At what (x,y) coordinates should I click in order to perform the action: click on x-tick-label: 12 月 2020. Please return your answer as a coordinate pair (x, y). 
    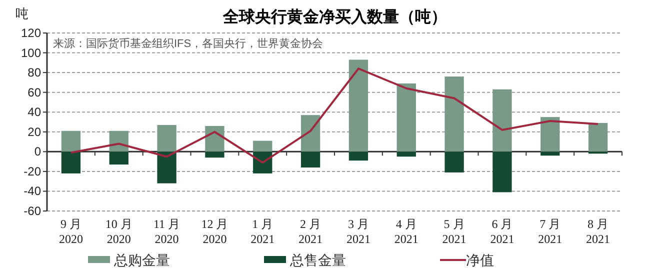
    Looking at the image, I should click on (214, 231).